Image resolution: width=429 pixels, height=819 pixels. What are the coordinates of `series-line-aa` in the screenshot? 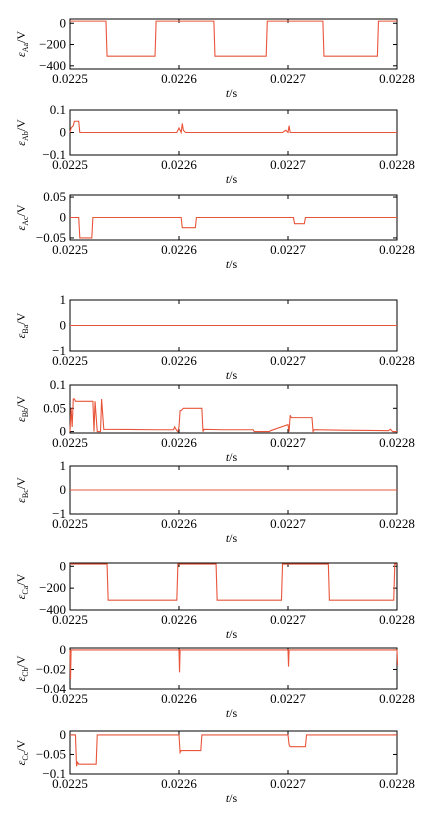 It's located at (233, 38).